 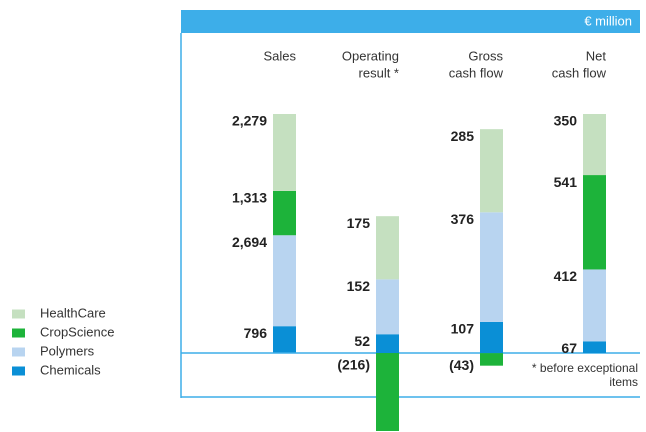 I want to click on footnote: items, so click(x=623, y=382).